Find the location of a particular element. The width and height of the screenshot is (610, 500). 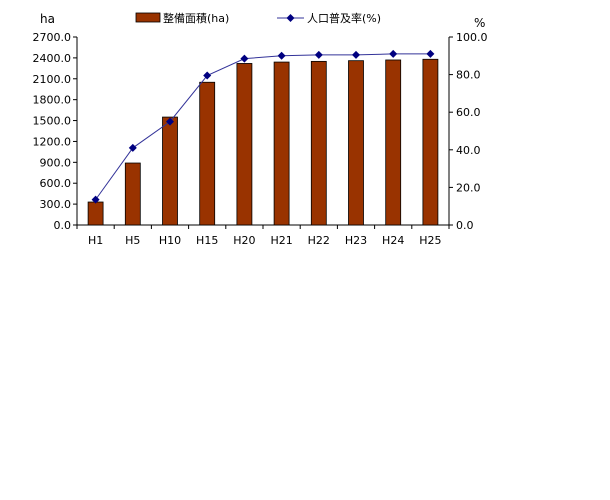

right-tick-label: 60.0 is located at coordinates (468, 112).